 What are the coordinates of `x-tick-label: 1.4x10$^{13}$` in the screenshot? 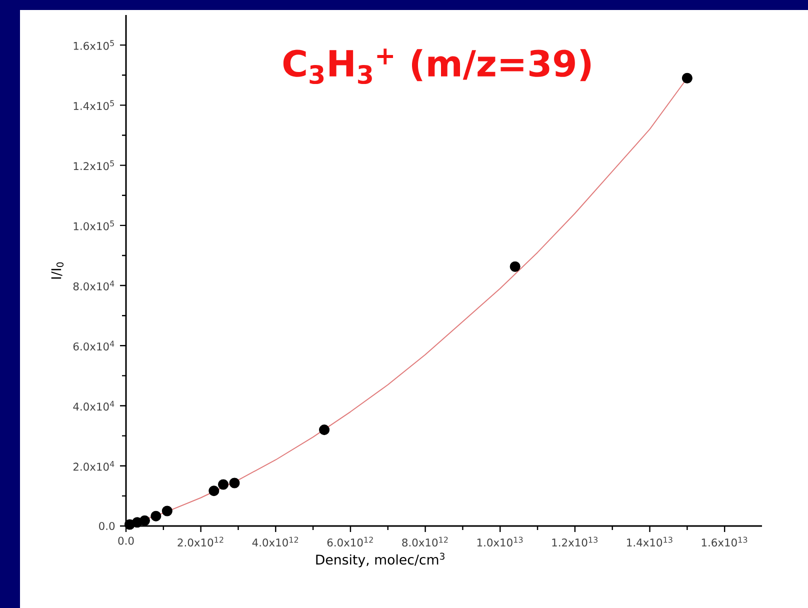 It's located at (649, 541).